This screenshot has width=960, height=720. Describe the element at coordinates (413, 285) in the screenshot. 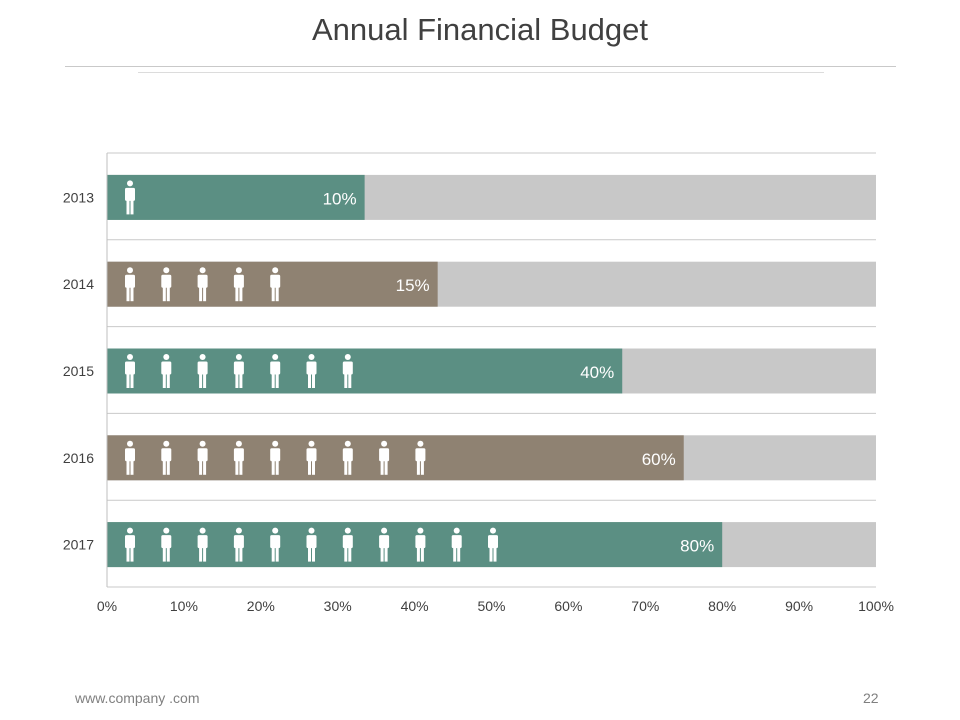

I see `data-label: 15%` at that location.